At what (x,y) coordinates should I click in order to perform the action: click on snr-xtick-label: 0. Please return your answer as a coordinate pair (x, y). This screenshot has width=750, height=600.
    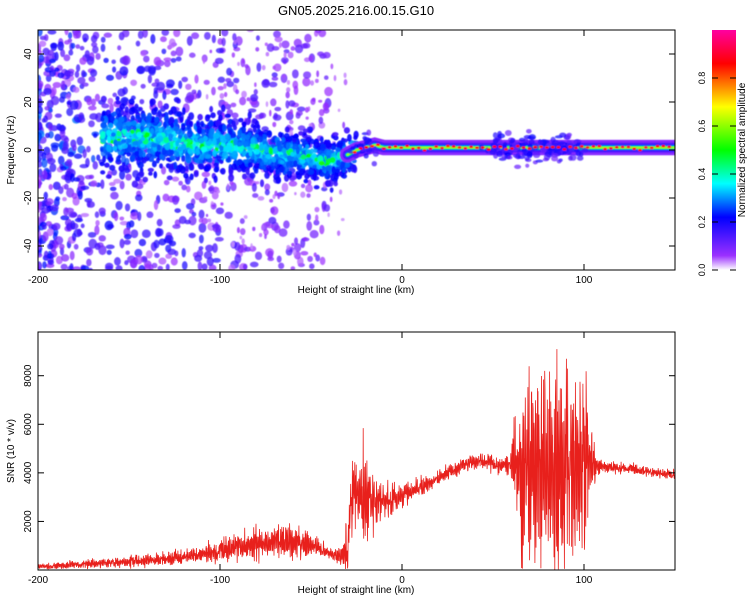
    Looking at the image, I should click on (402, 580).